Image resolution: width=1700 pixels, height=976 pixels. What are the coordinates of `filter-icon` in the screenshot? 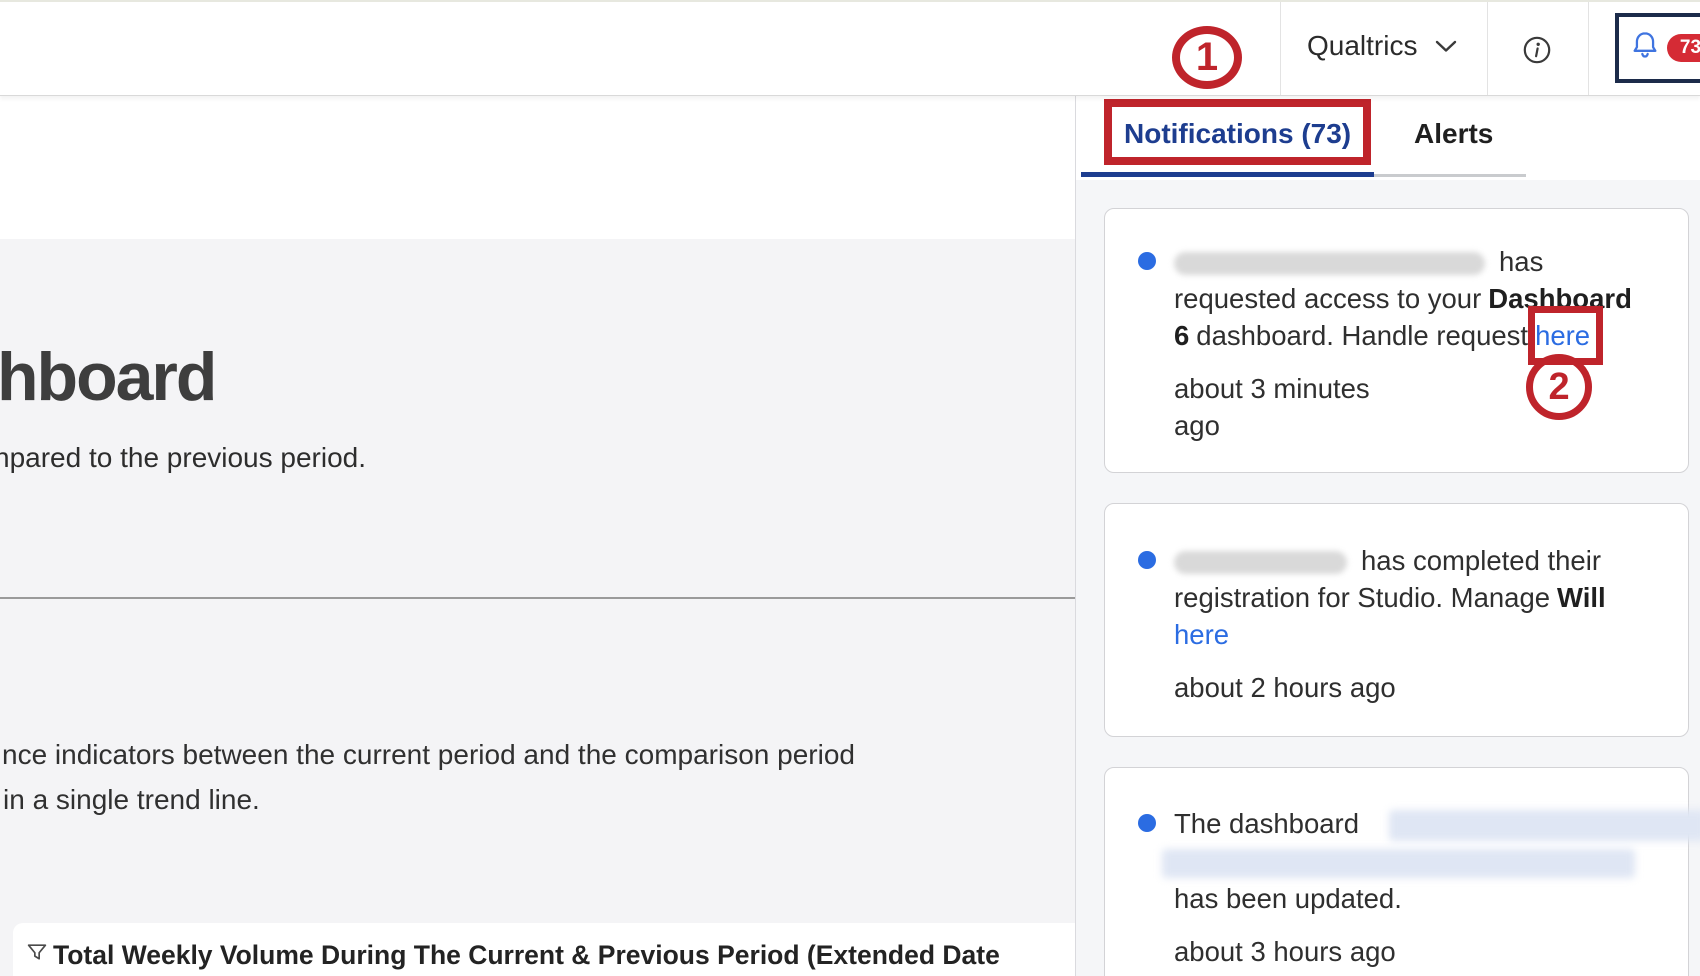 It's located at (37, 953).